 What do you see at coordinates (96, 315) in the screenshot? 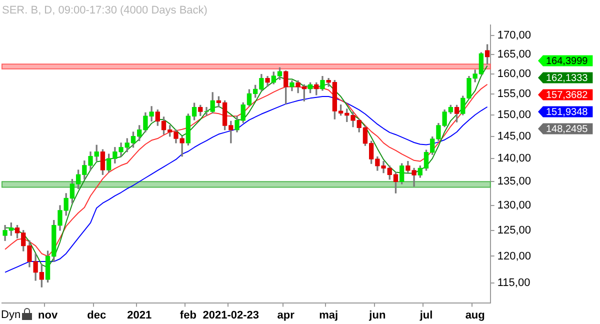
I see `x-tick-label: dec` at bounding box center [96, 315].